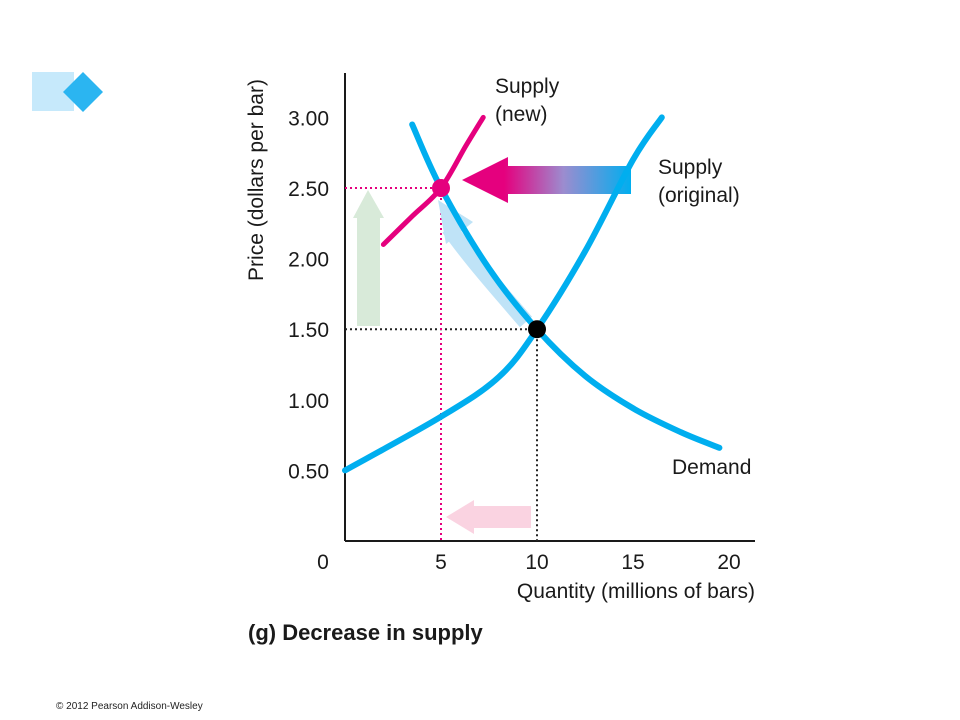 The image size is (960, 720). What do you see at coordinates (308, 189) in the screenshot?
I see `y-tick-label: 2.50` at bounding box center [308, 189].